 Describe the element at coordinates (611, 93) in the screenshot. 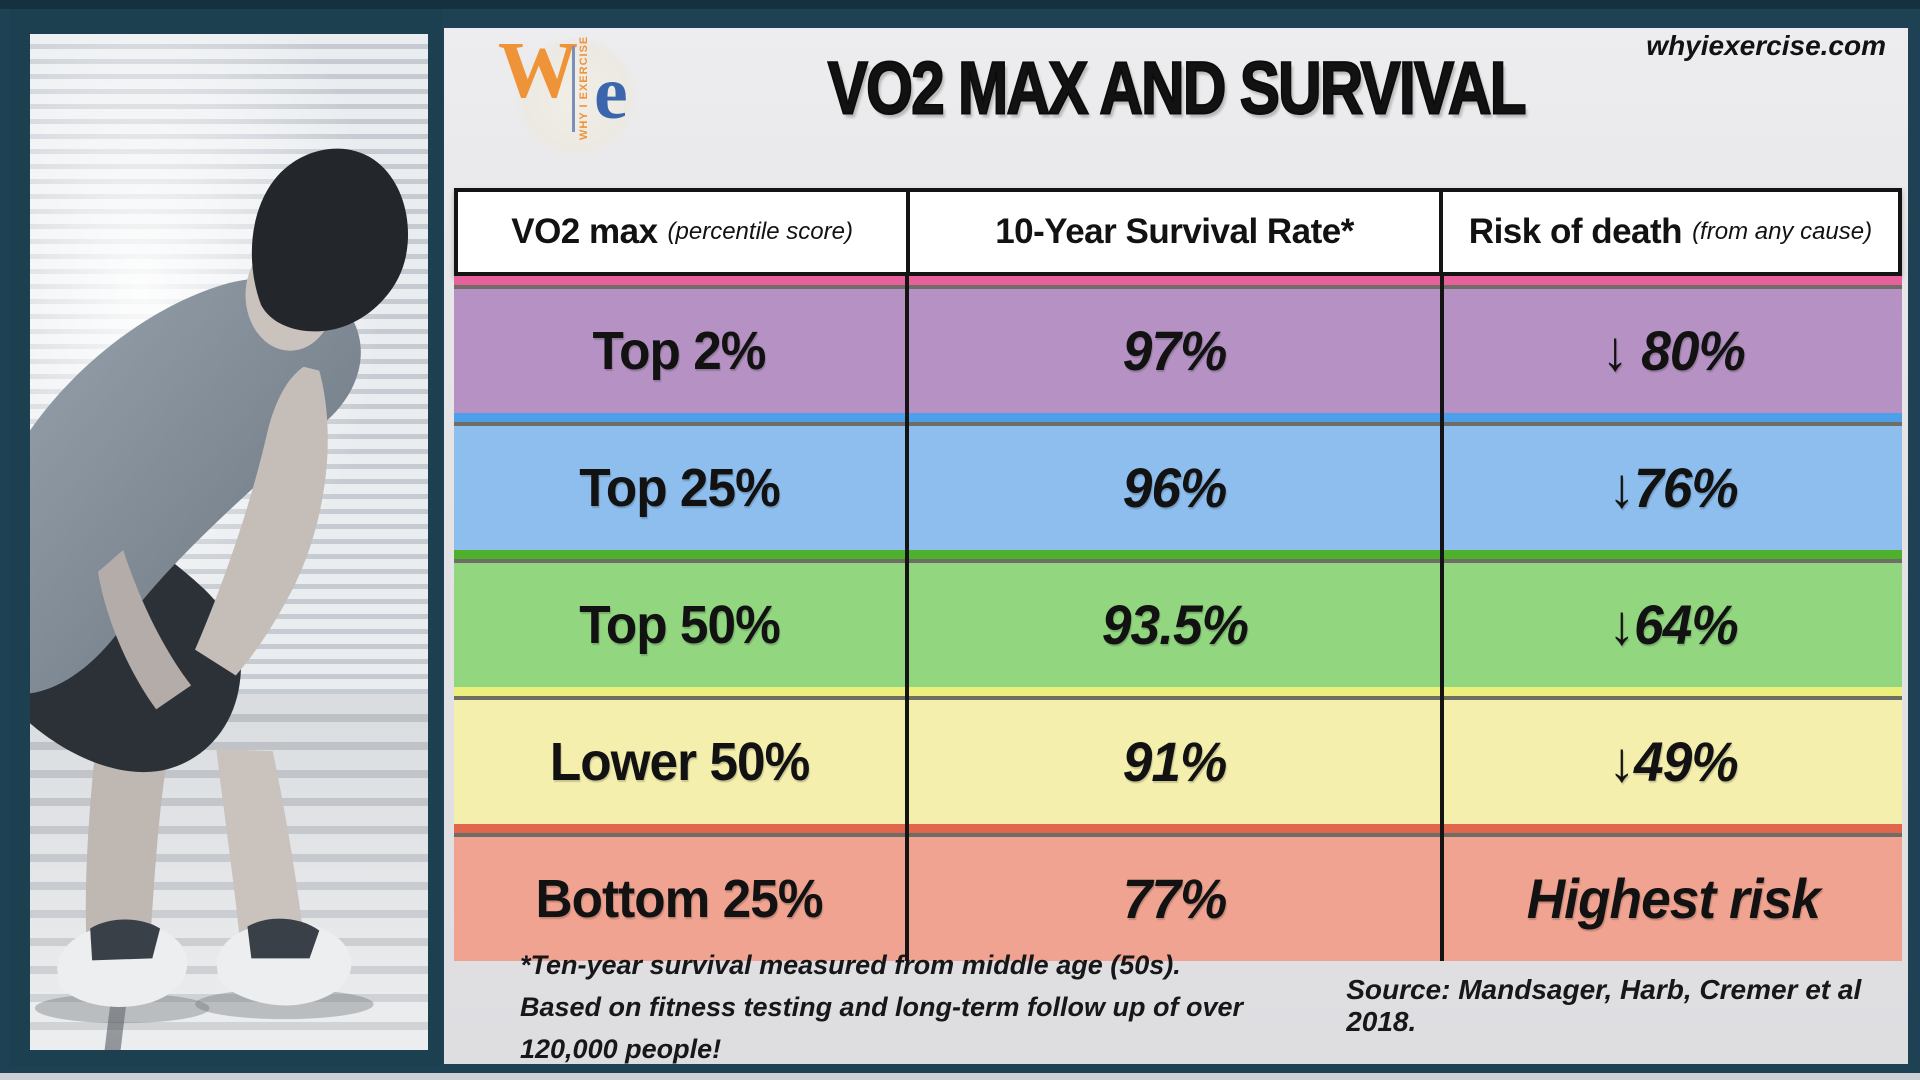

I see `logo-e-letter: e` at that location.